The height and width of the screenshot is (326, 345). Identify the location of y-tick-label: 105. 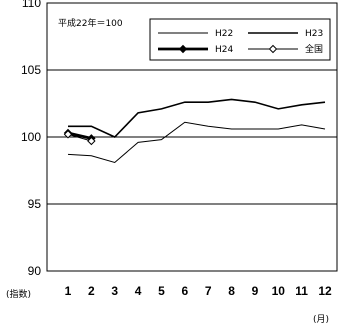
(31, 70).